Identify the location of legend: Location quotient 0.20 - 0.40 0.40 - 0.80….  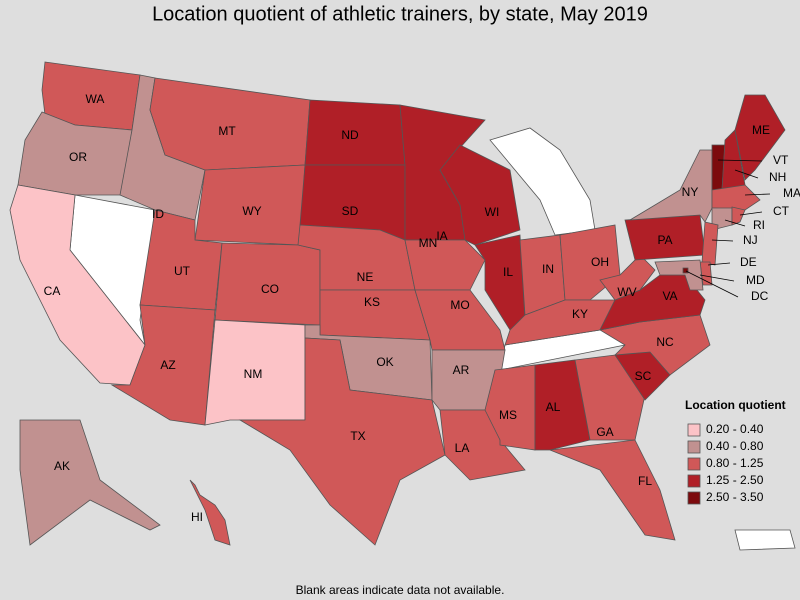
(735, 451).